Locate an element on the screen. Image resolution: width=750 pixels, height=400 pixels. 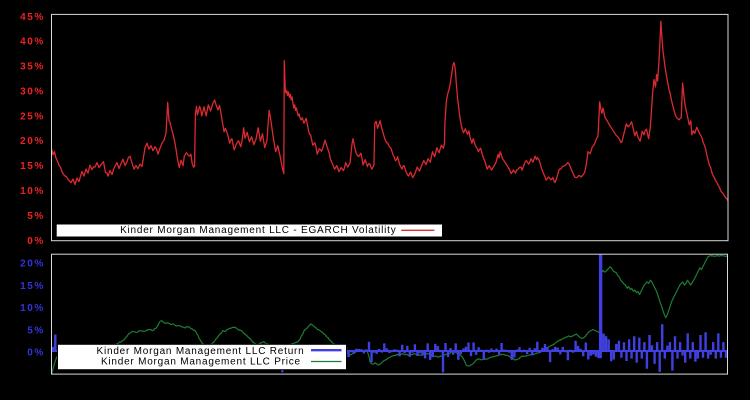
svg-text: 30% is located at coordinates (32, 92).